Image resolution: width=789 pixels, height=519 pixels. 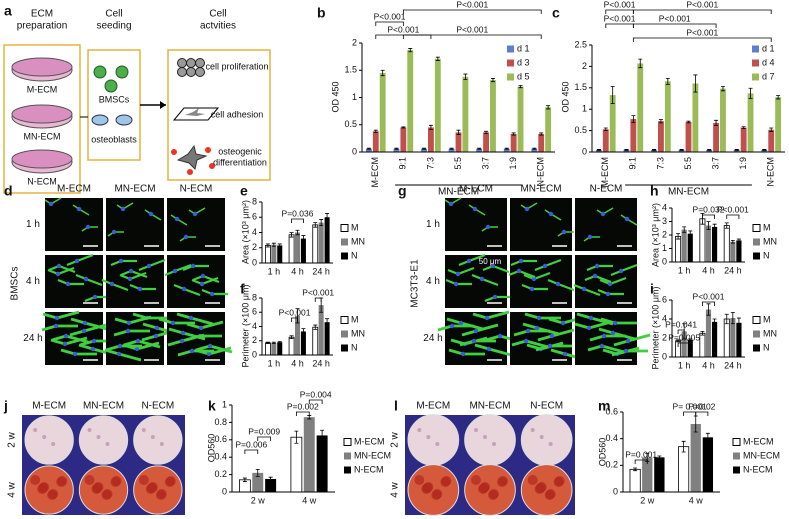 What do you see at coordinates (254, 326) in the screenshot?
I see `y-tick-label: 4` at bounding box center [254, 326].